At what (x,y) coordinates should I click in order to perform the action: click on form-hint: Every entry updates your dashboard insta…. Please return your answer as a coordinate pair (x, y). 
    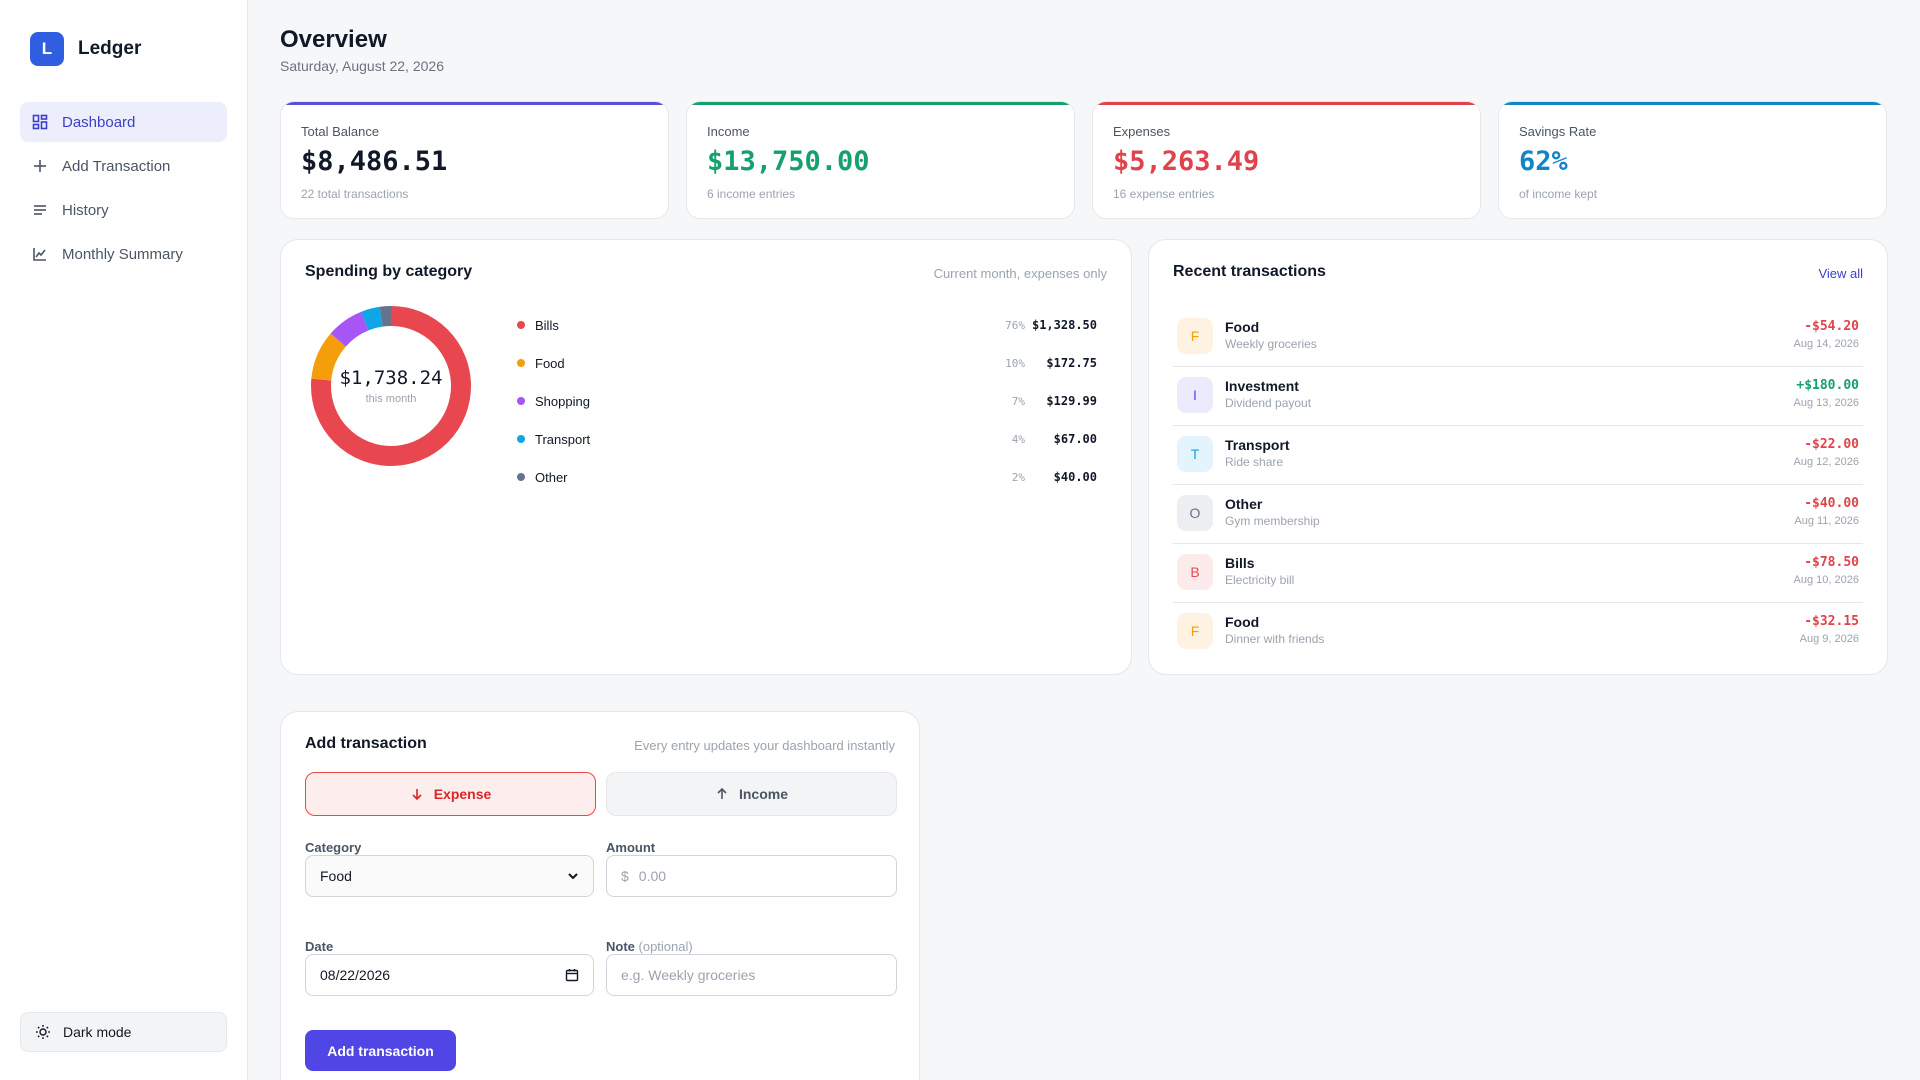
    Looking at the image, I should click on (764, 745).